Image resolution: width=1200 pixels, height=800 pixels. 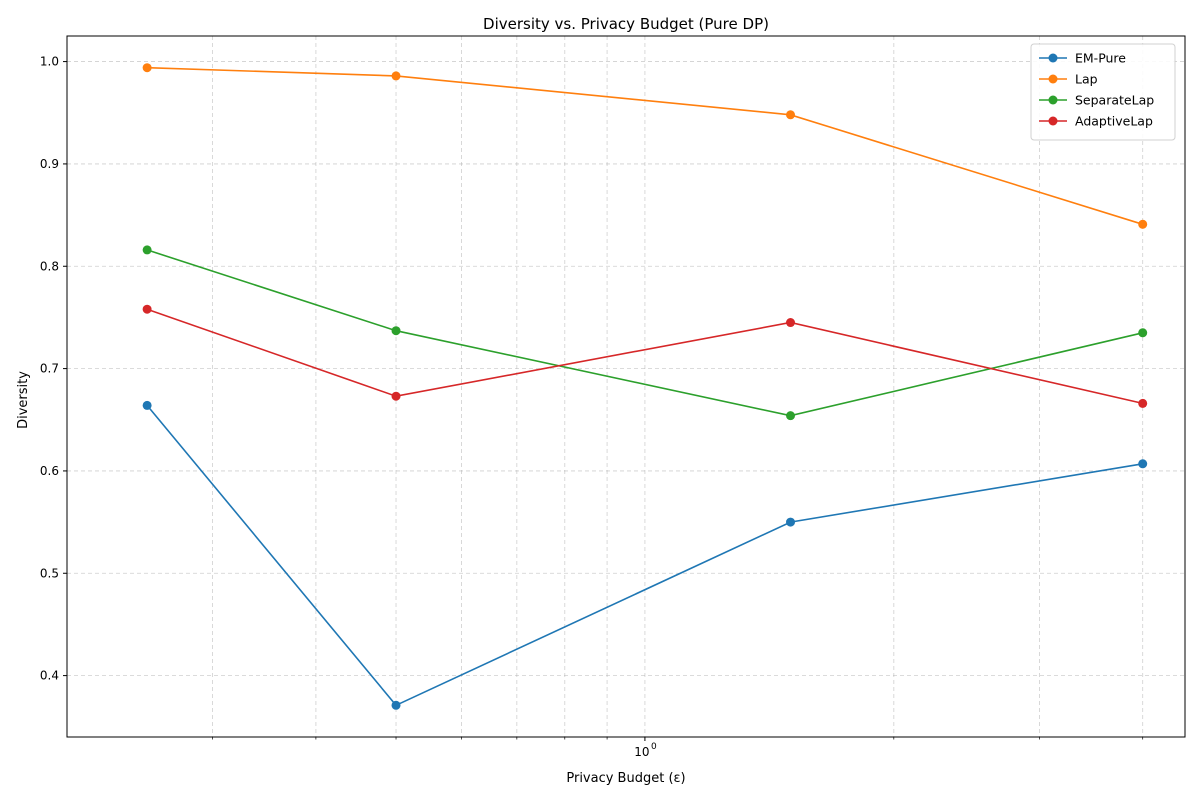 I want to click on series-adaptivelap, so click(x=645, y=356).